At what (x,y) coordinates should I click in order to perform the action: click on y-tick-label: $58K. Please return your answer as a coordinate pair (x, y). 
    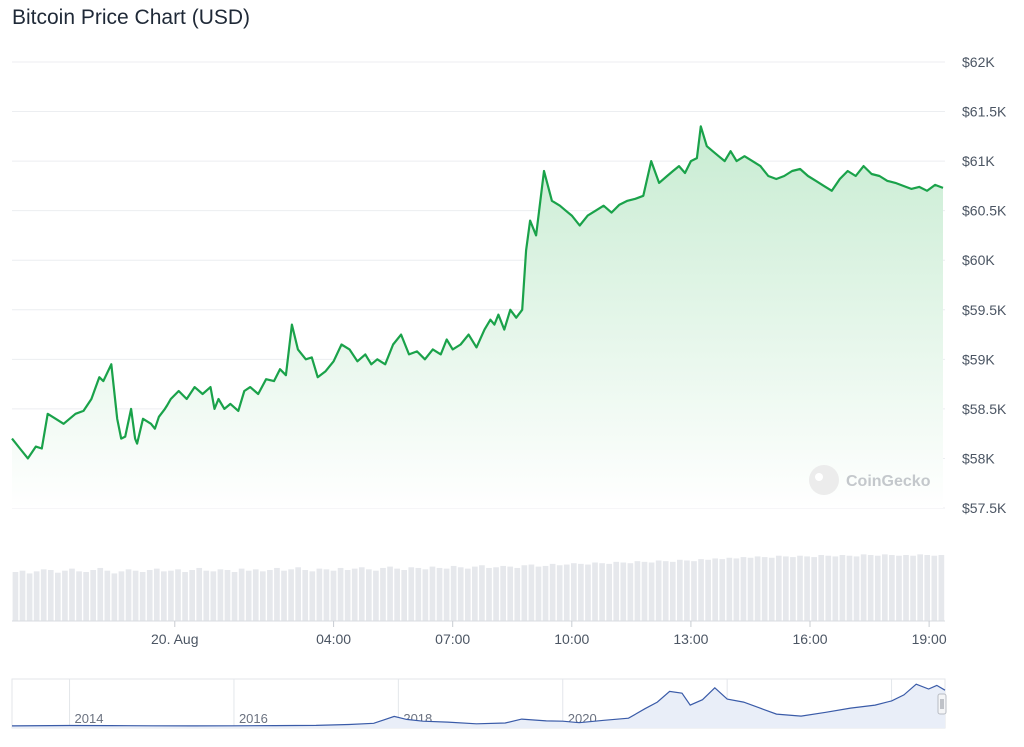
    Looking at the image, I should click on (978, 458).